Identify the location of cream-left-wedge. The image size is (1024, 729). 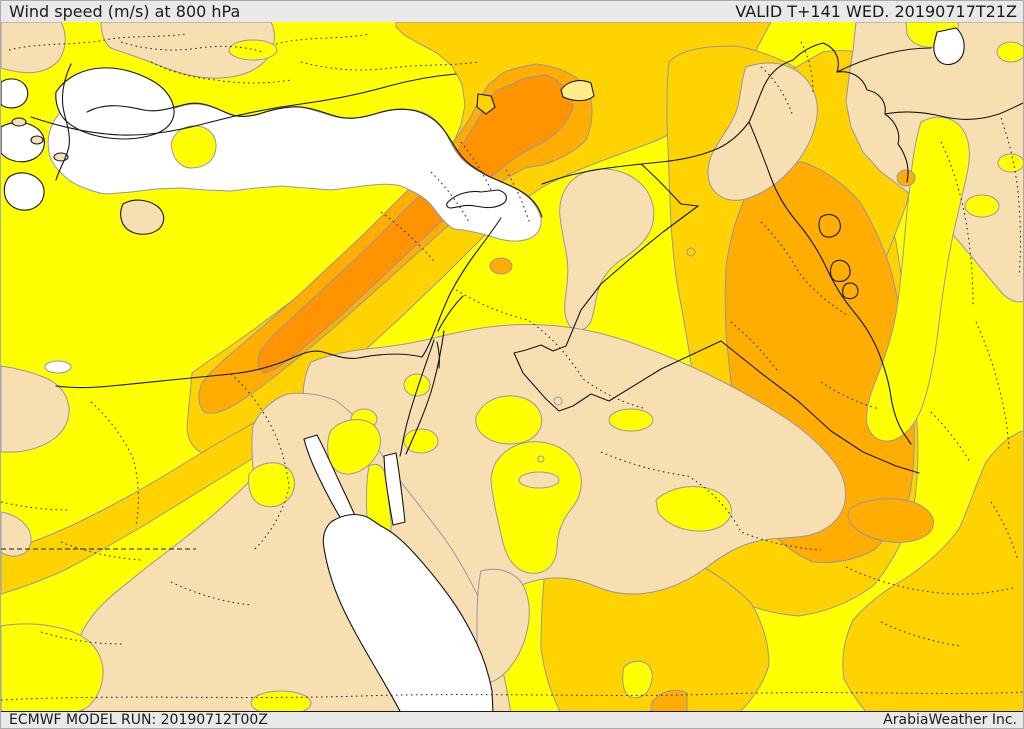
(16, 534).